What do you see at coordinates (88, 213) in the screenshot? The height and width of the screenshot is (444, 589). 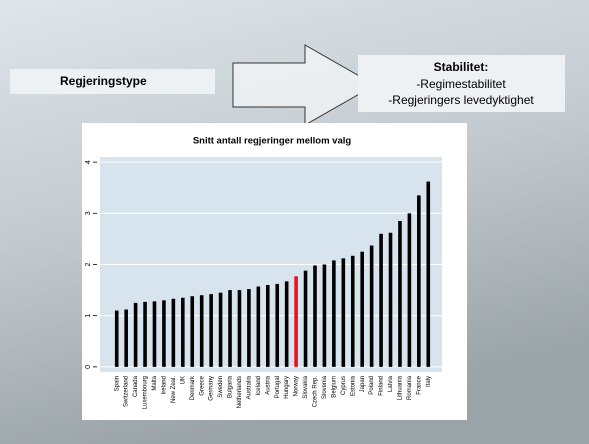 I see `y-tick-label: 3` at bounding box center [88, 213].